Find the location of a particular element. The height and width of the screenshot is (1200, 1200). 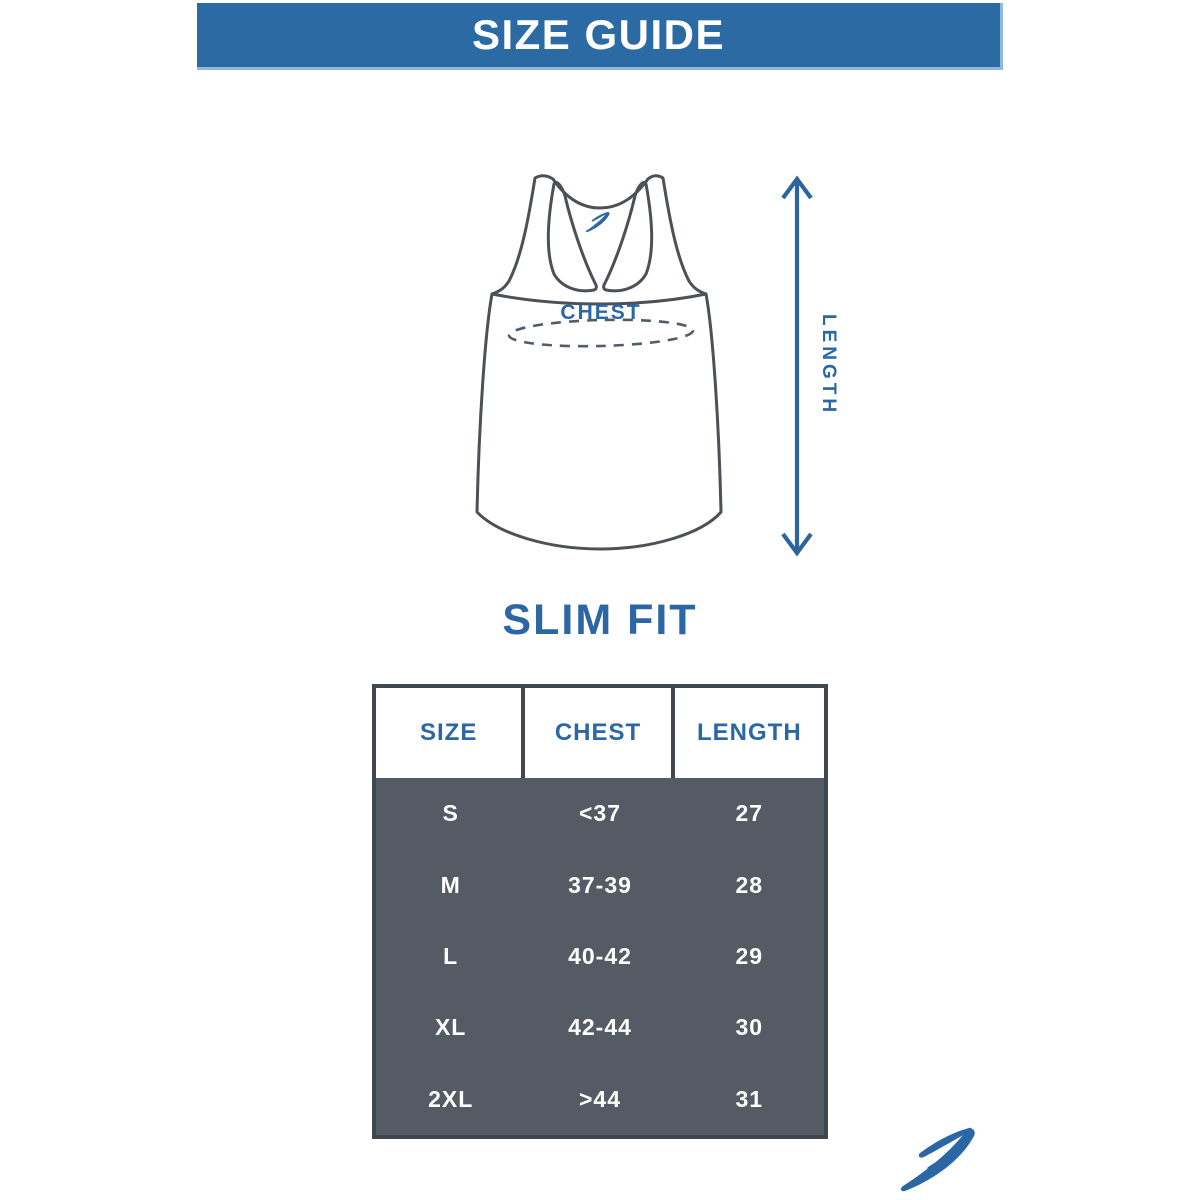

table-row: 2XL >44 31 is located at coordinates (600, 1099).